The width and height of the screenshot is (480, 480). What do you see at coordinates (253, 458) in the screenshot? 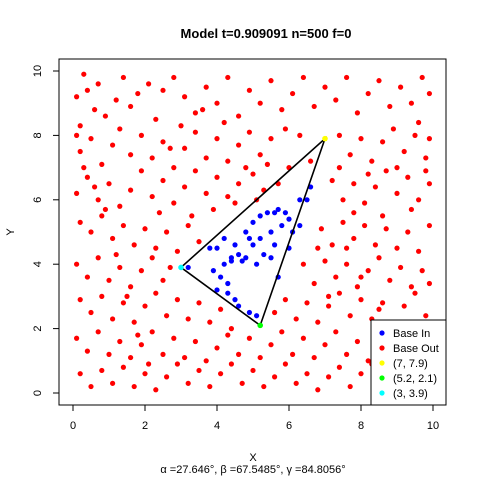
I see `x-axis-label: X` at bounding box center [253, 458].